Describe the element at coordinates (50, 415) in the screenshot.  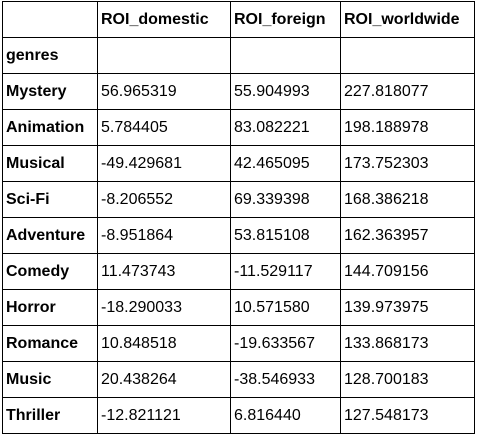
I see `row-label-genre: Thriller` at that location.